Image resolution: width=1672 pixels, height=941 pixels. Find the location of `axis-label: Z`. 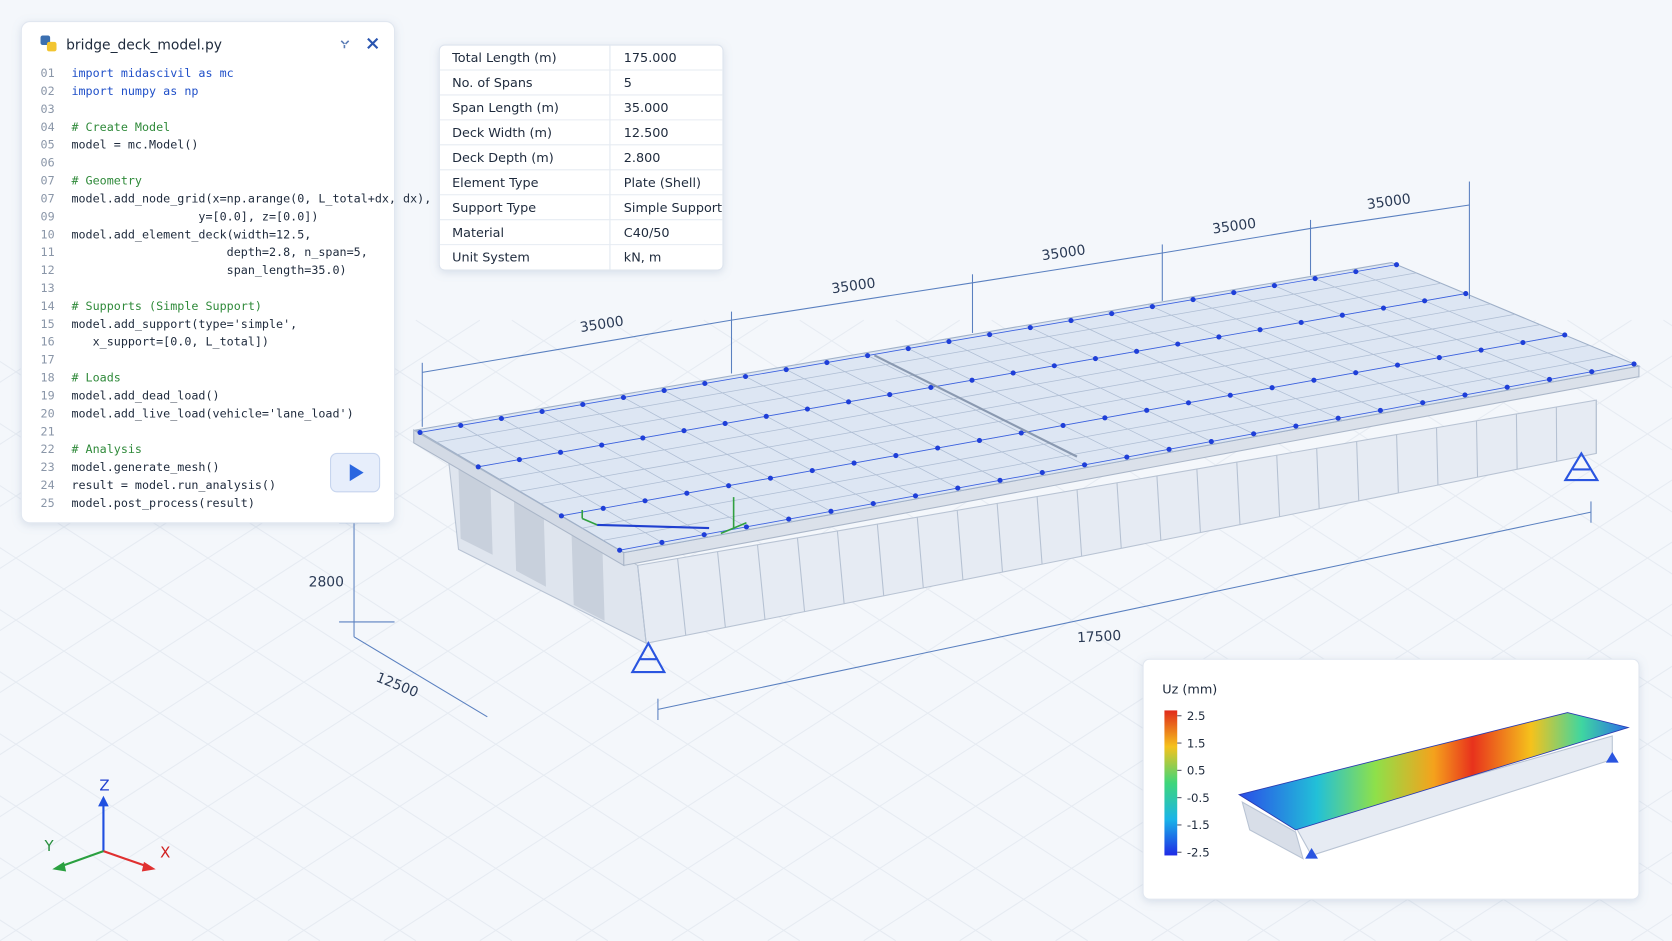

axis-label: Z is located at coordinates (104, 785).